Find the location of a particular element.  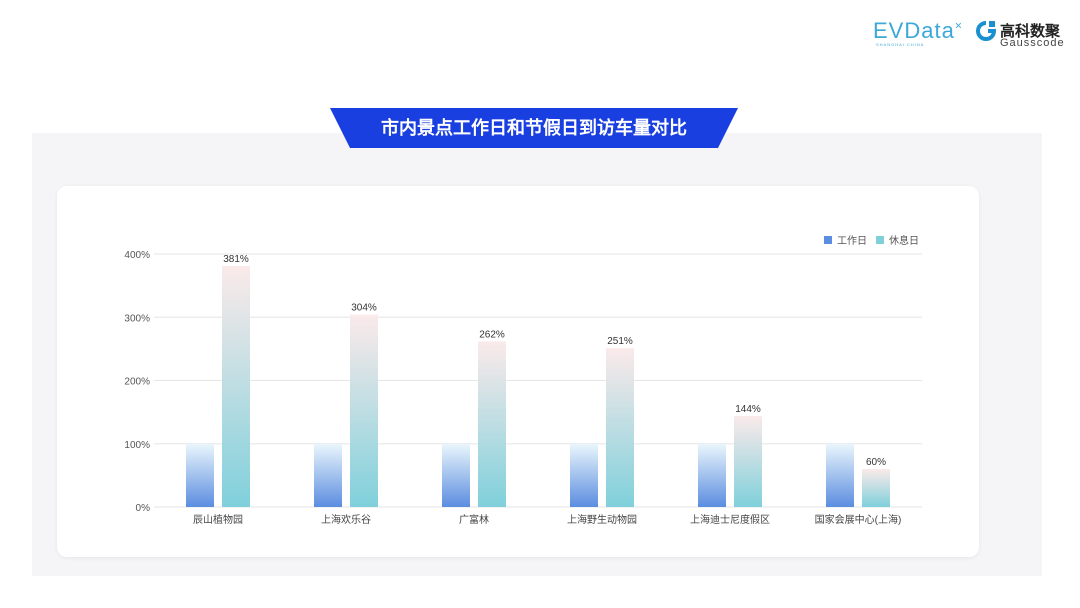

title-banner is located at coordinates (534, 128).